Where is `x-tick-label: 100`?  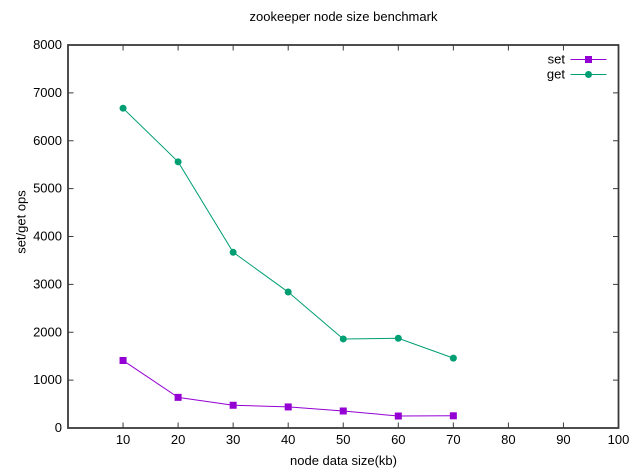
x-tick-label: 100 is located at coordinates (619, 439).